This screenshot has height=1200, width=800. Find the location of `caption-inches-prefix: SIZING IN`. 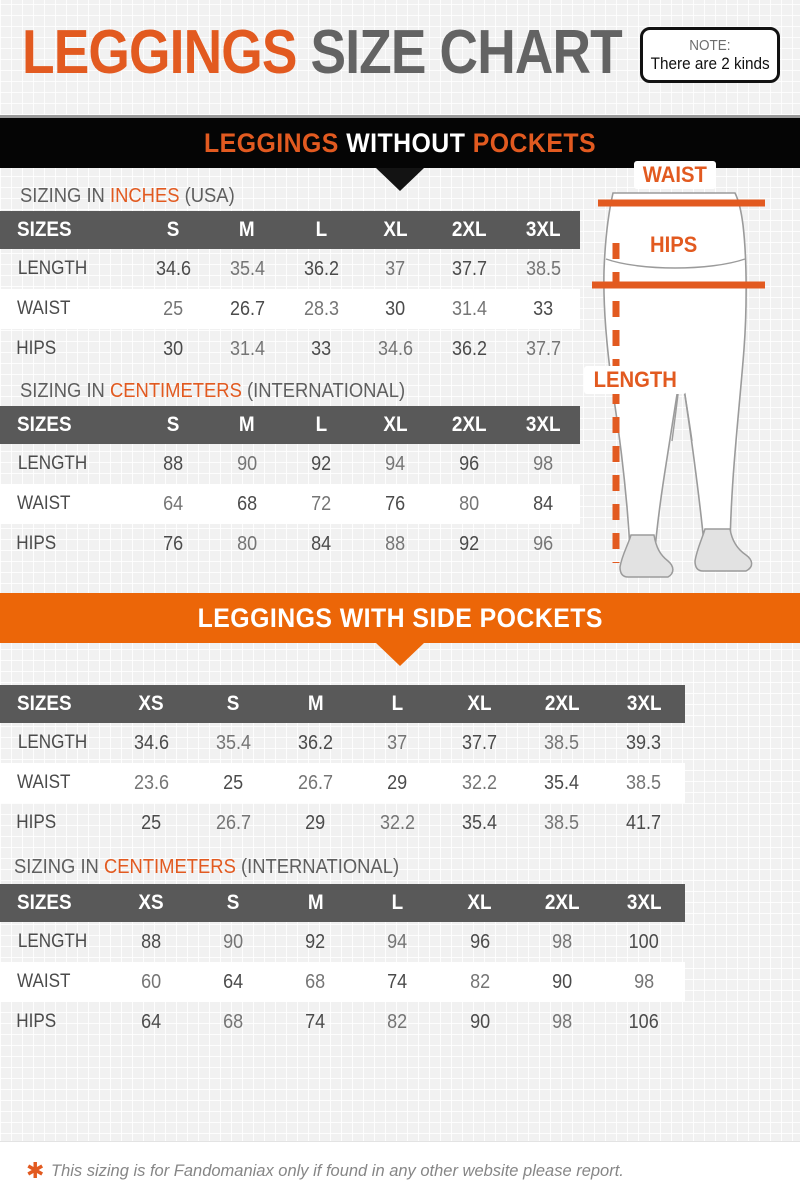

caption-inches-prefix: SIZING IN is located at coordinates (65, 196).